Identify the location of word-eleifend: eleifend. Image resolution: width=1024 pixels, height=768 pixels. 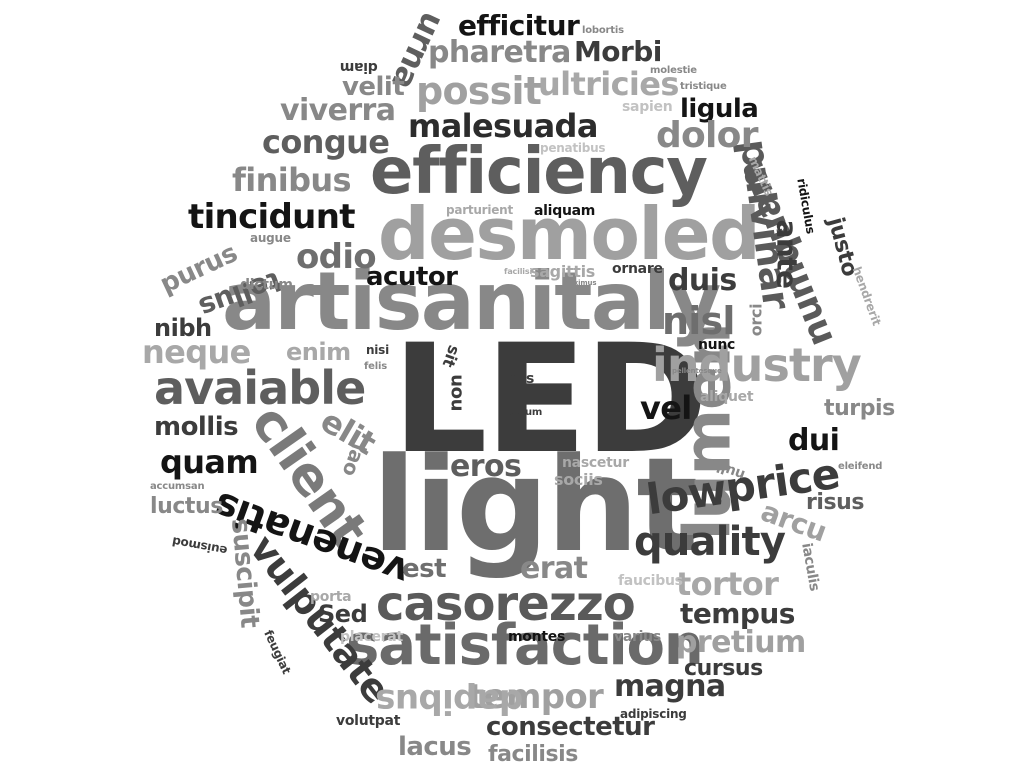
(860, 466).